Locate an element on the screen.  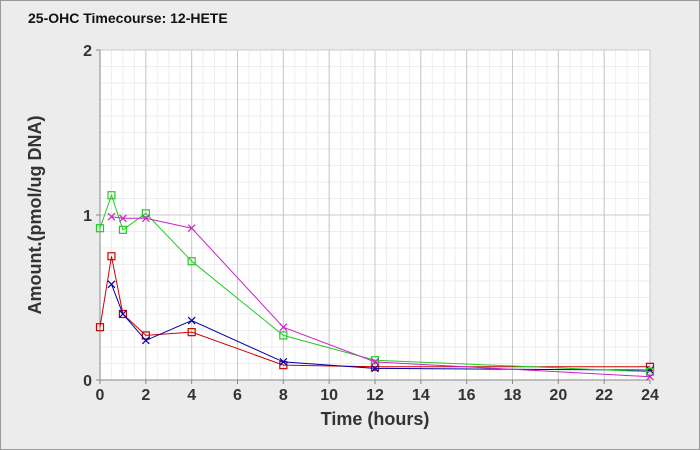
y-tick-label: 1 is located at coordinates (87, 216).